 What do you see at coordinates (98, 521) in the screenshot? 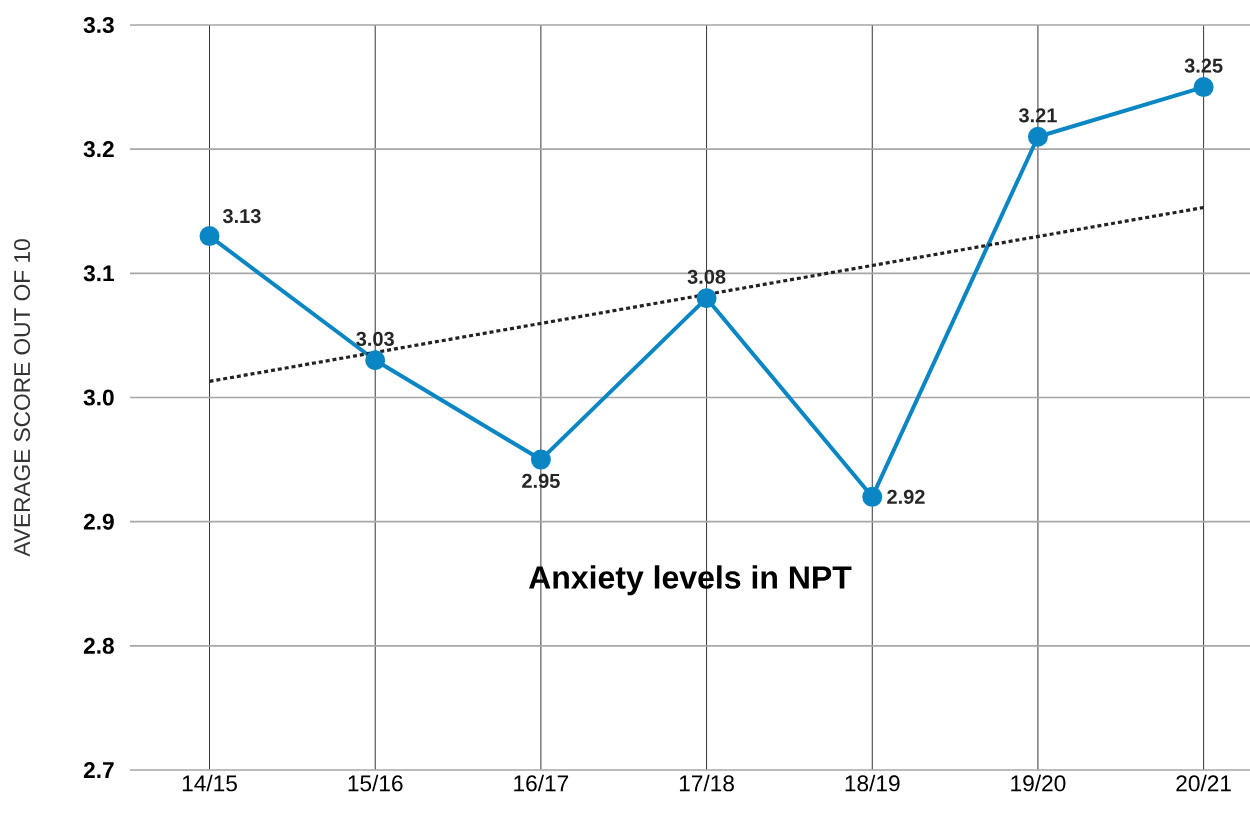
I see `y-tick-label: 2.9` at bounding box center [98, 521].